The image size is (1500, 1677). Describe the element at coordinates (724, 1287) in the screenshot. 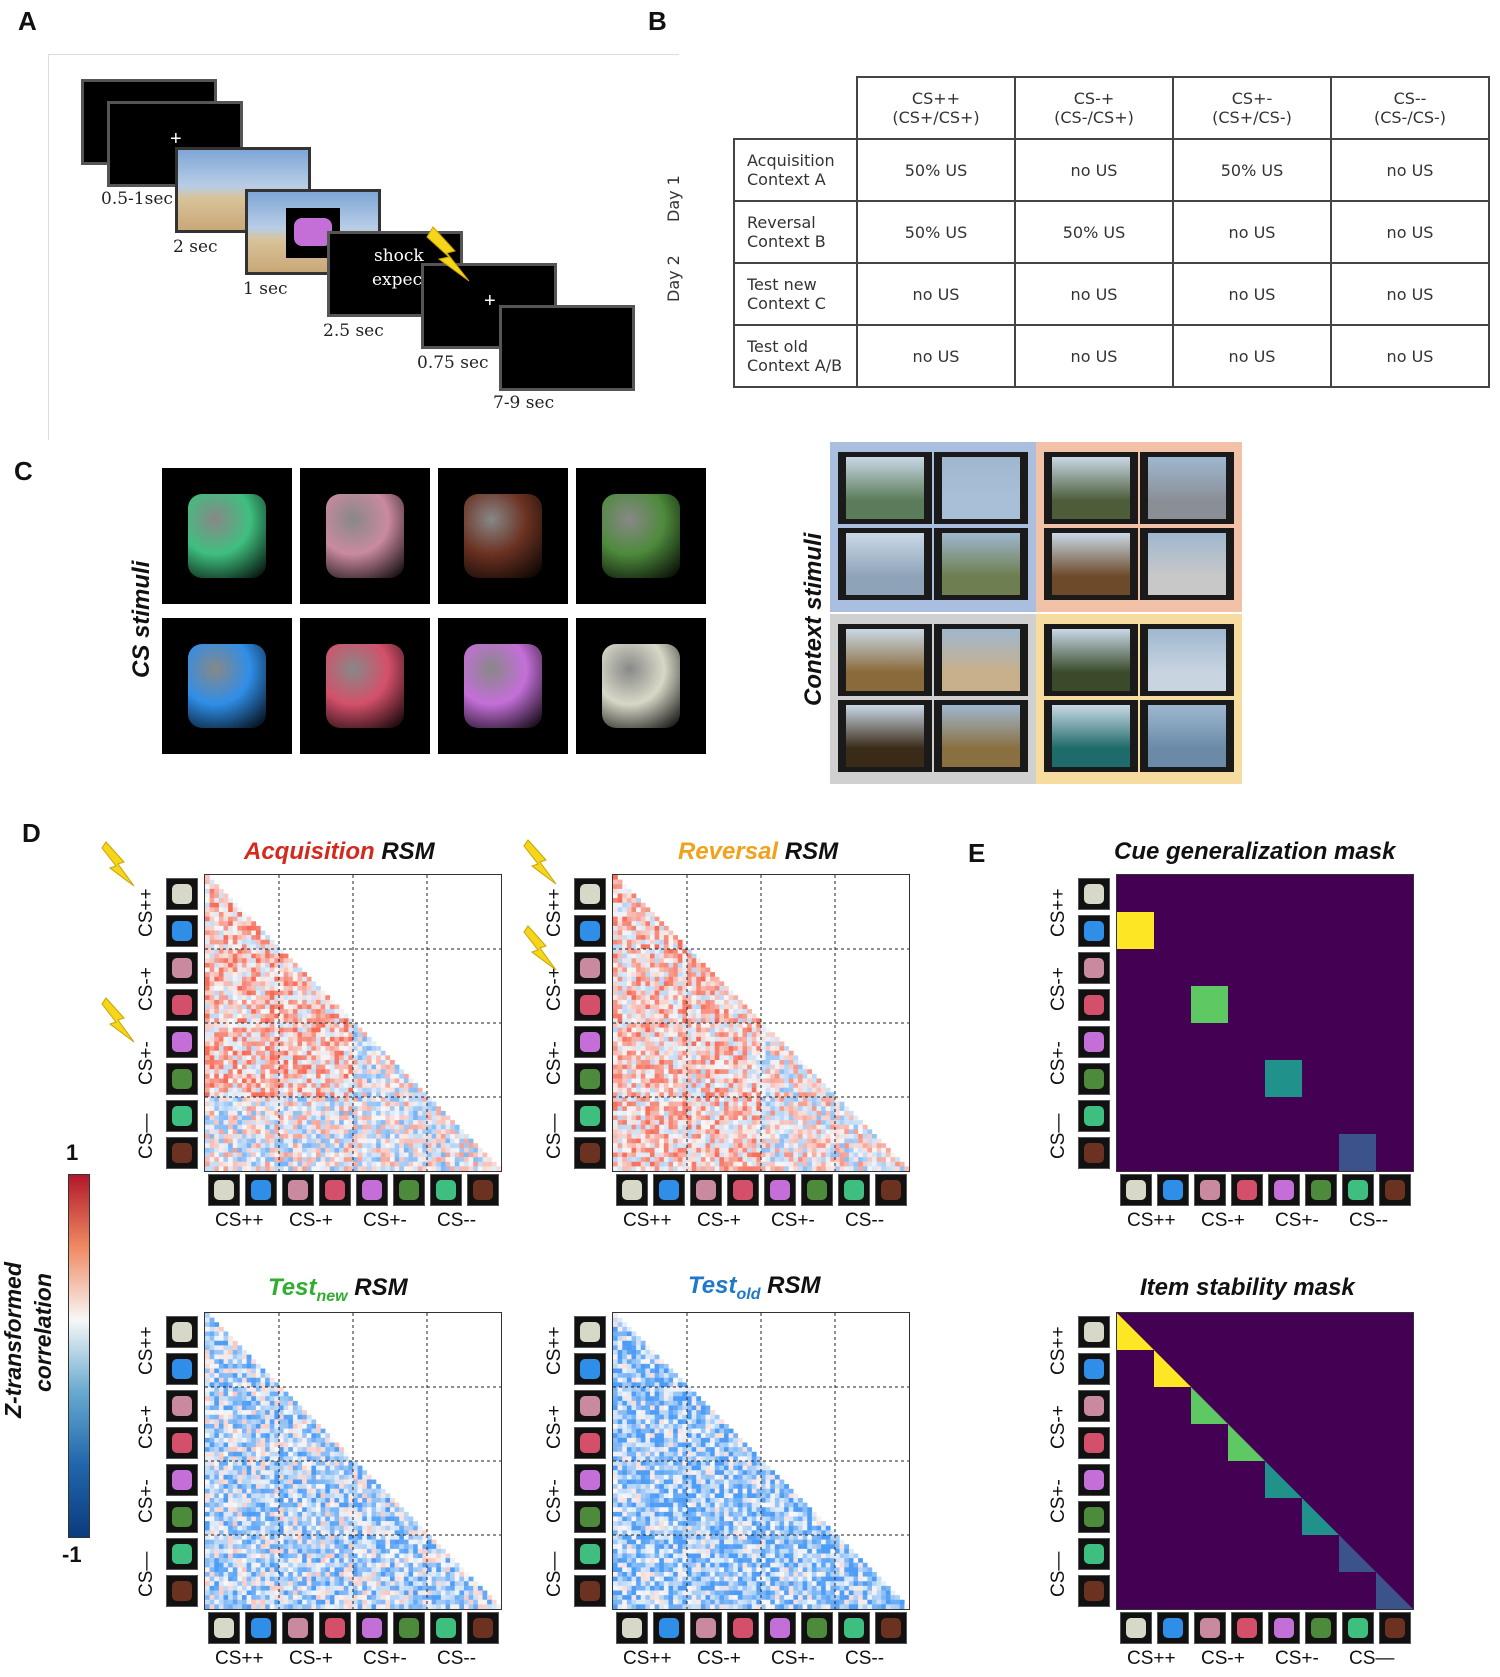

I see `title-colored: Testold` at that location.